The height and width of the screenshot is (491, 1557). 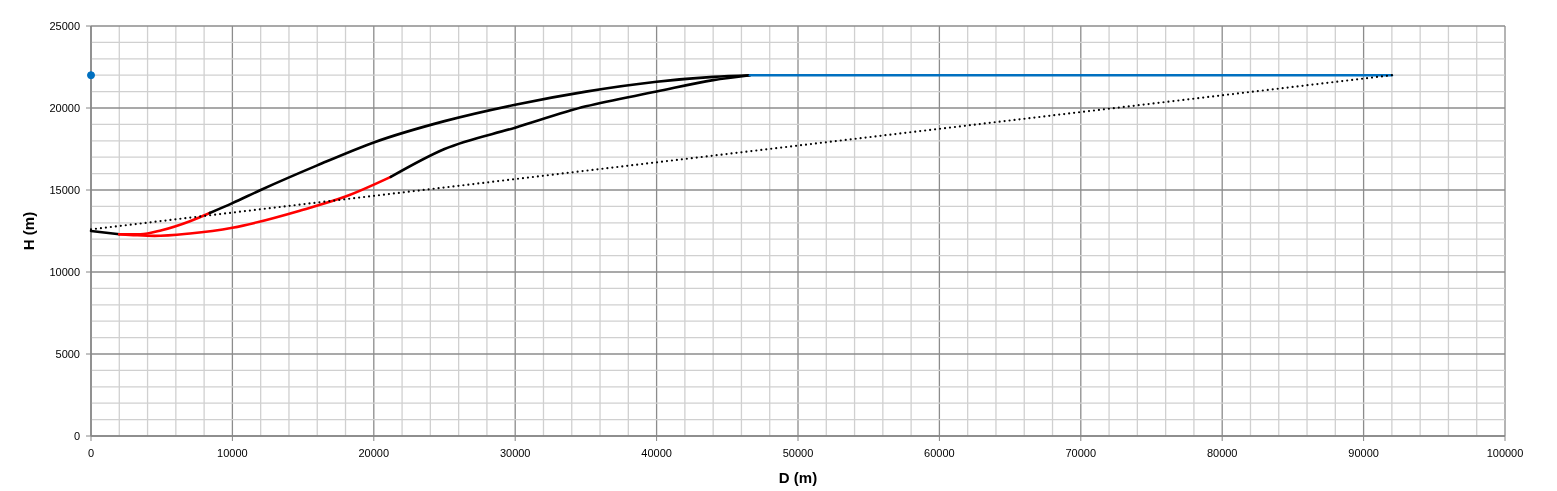 I want to click on x-axis-title: D (m), so click(x=798, y=477).